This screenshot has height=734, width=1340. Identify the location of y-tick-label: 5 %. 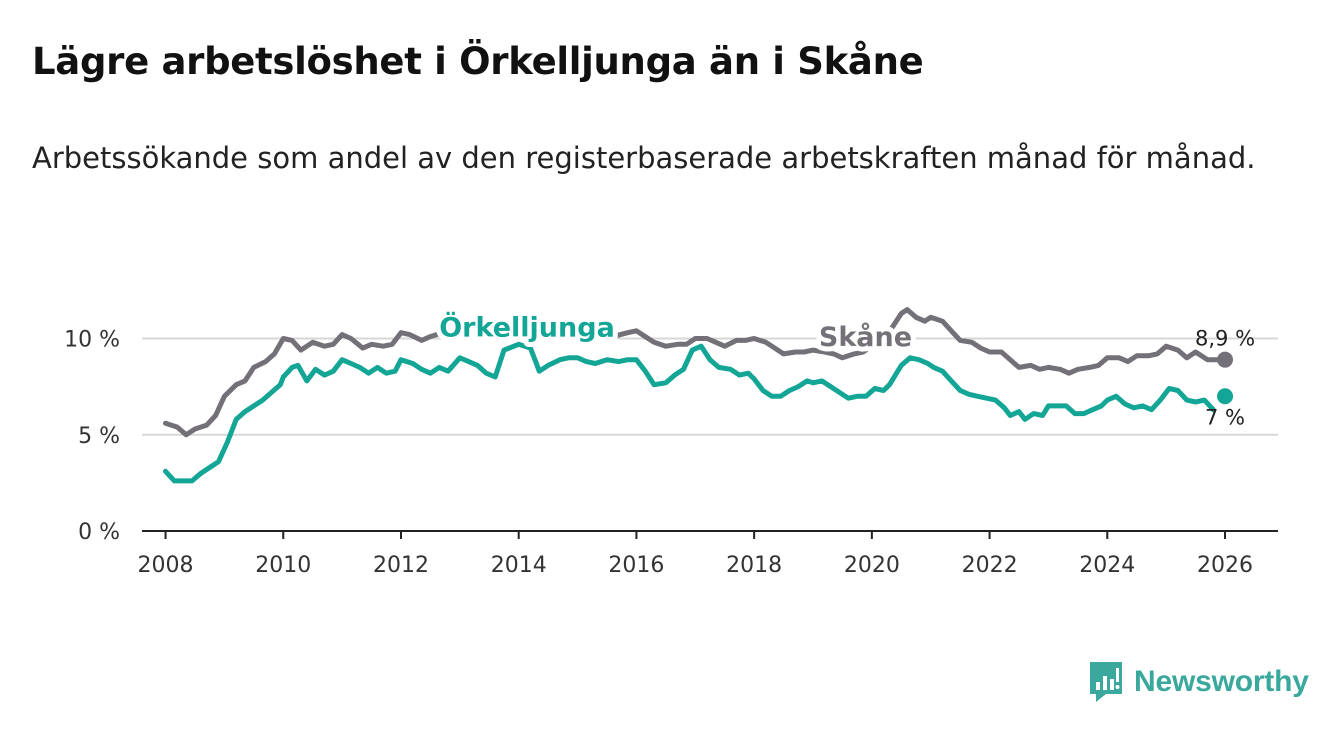
(99, 436).